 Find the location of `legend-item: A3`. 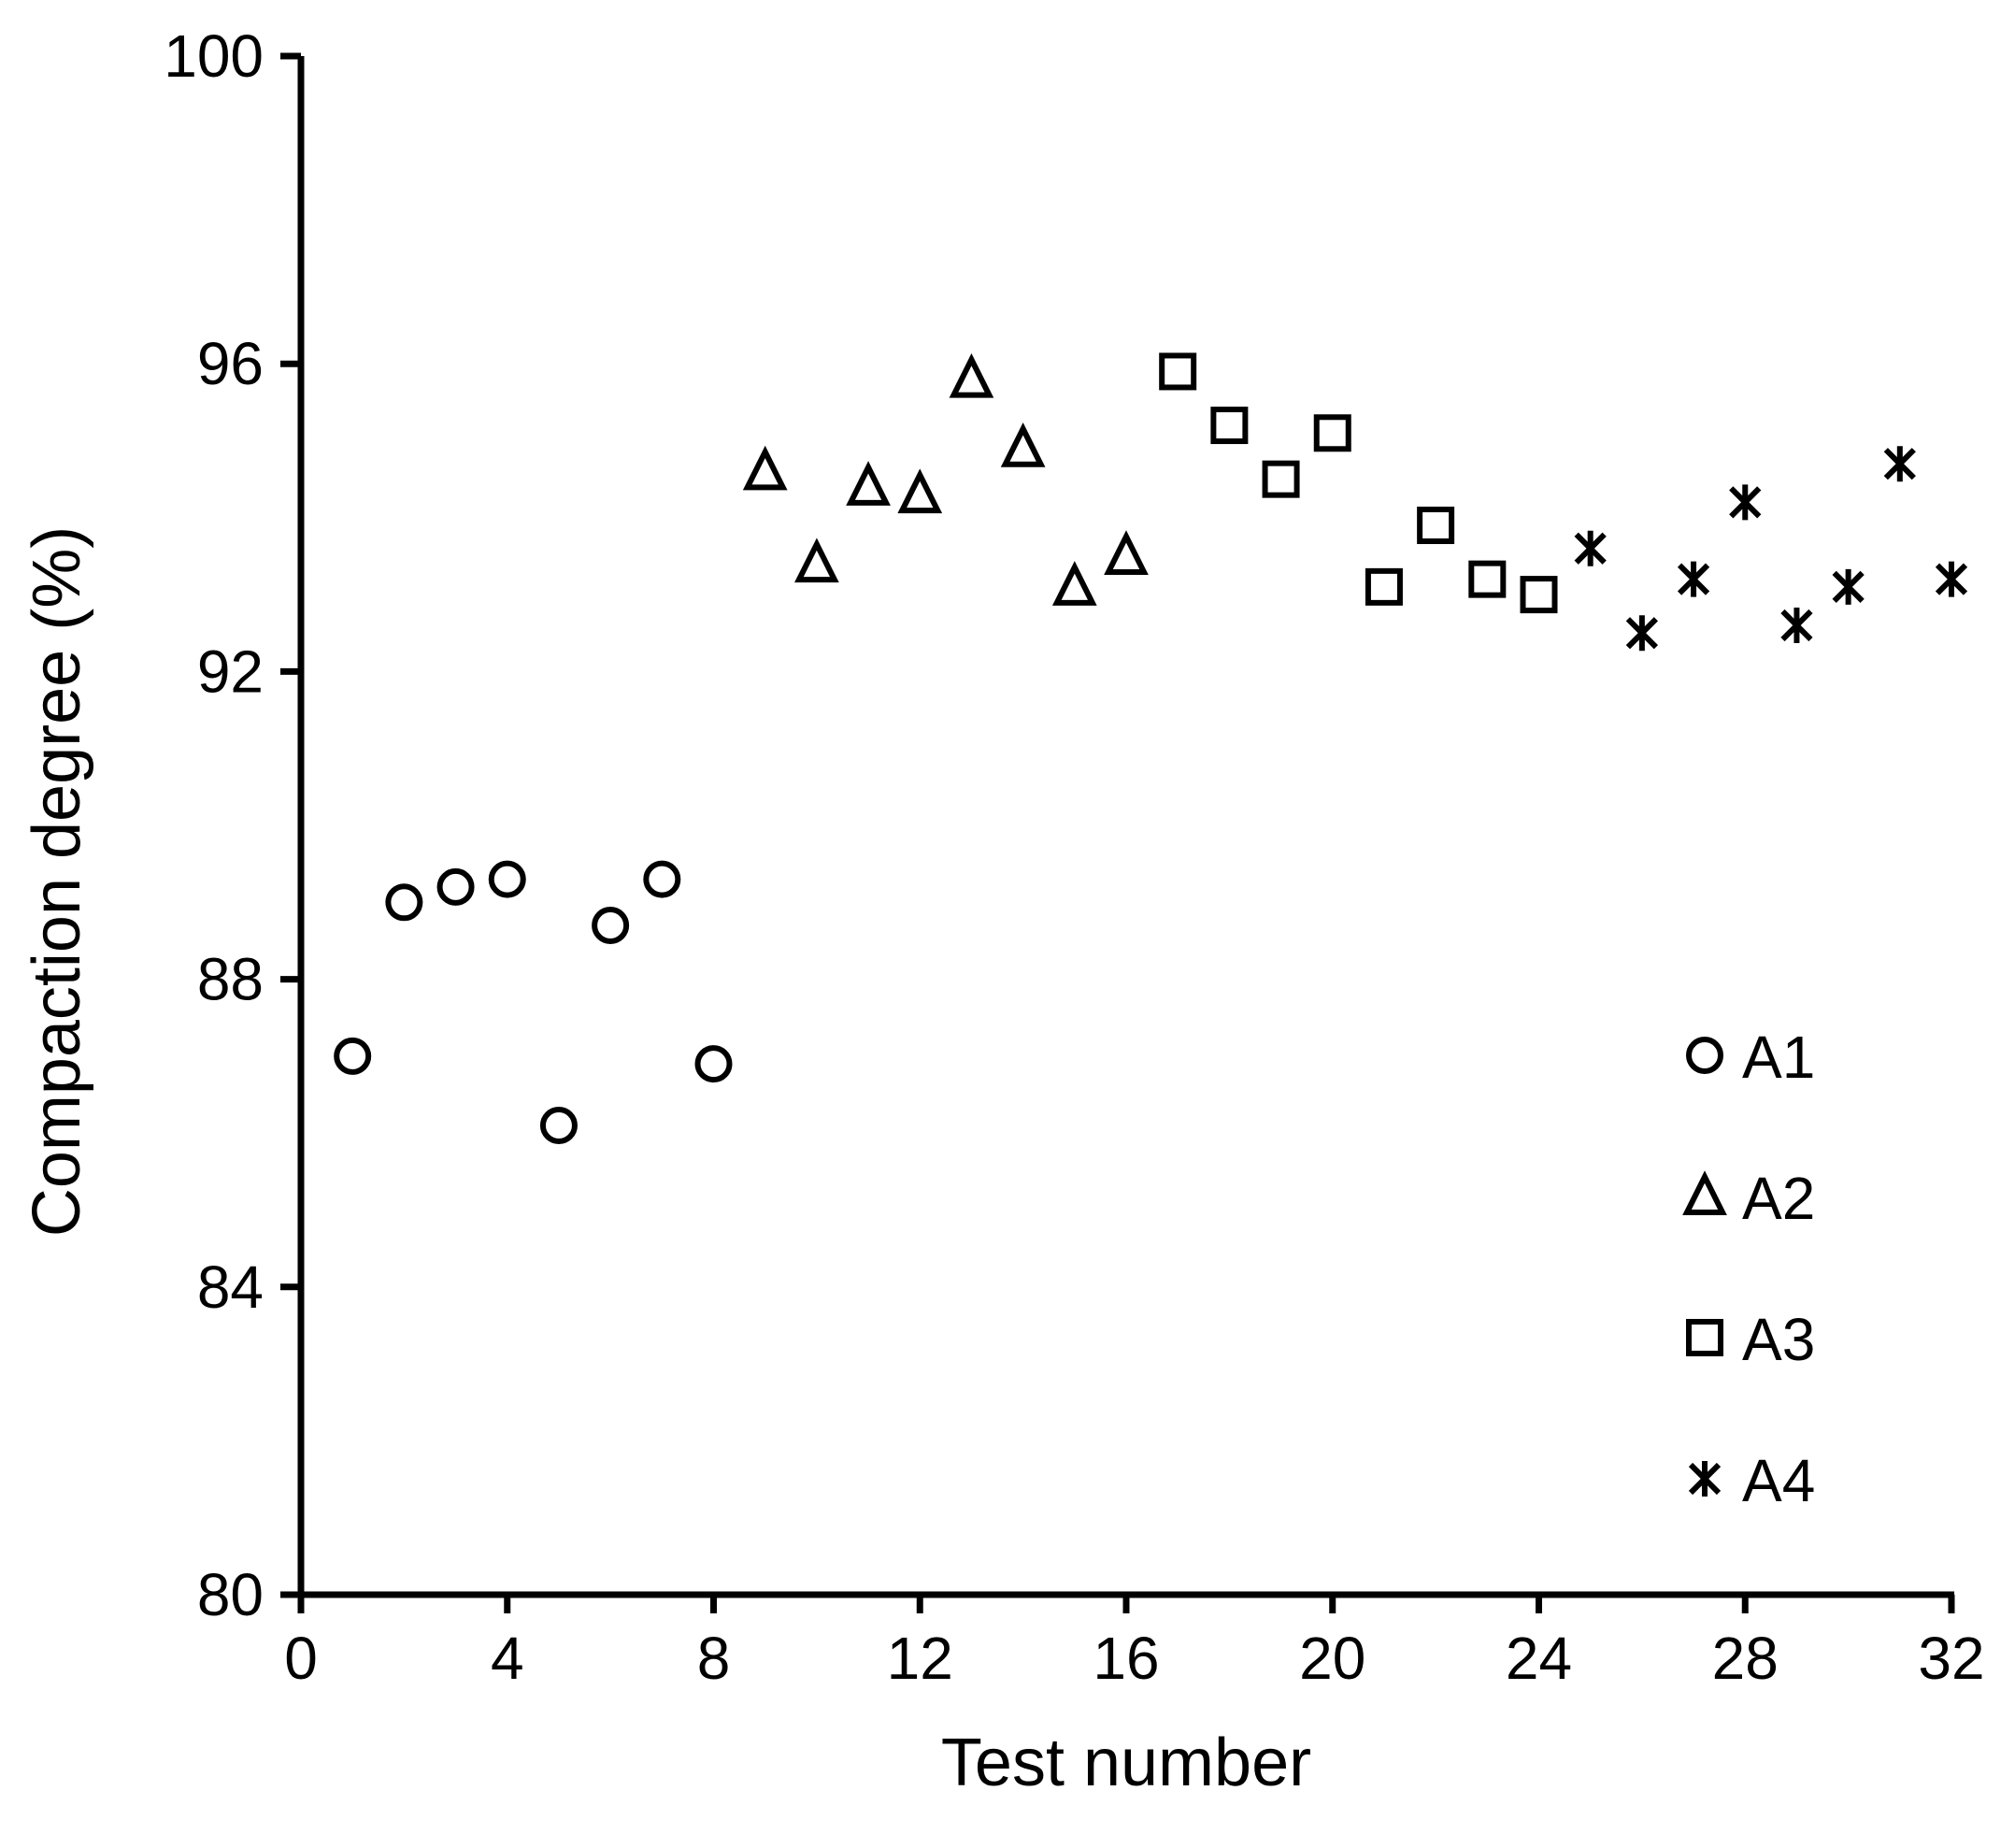

legend-item: A3 is located at coordinates (1751, 1339).